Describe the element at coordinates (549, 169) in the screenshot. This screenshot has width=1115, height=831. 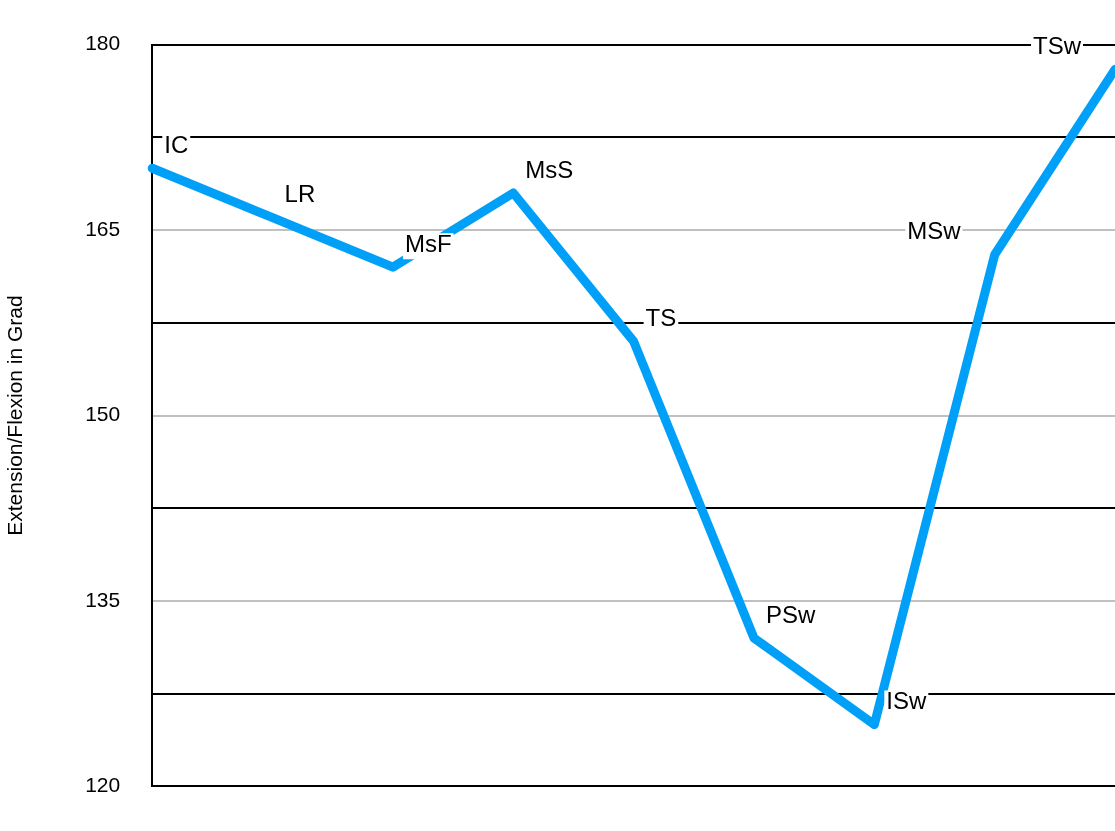
I see `data-label: MsS` at that location.